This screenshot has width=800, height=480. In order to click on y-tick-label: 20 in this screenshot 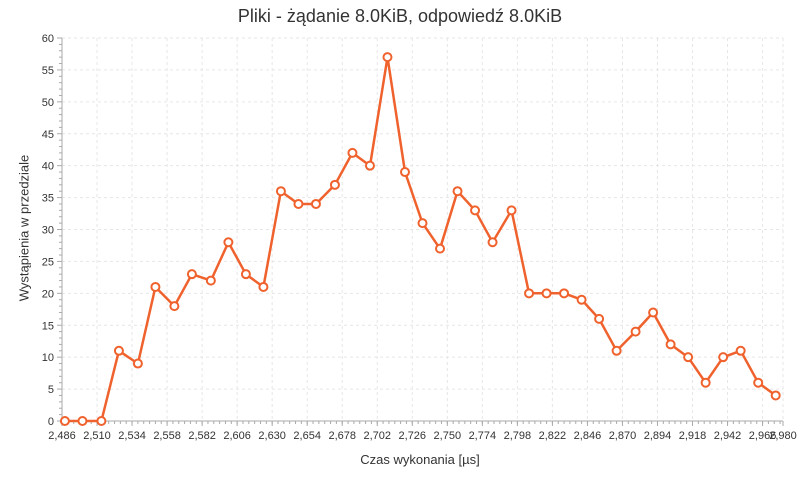, I will do `click(48, 294)`.